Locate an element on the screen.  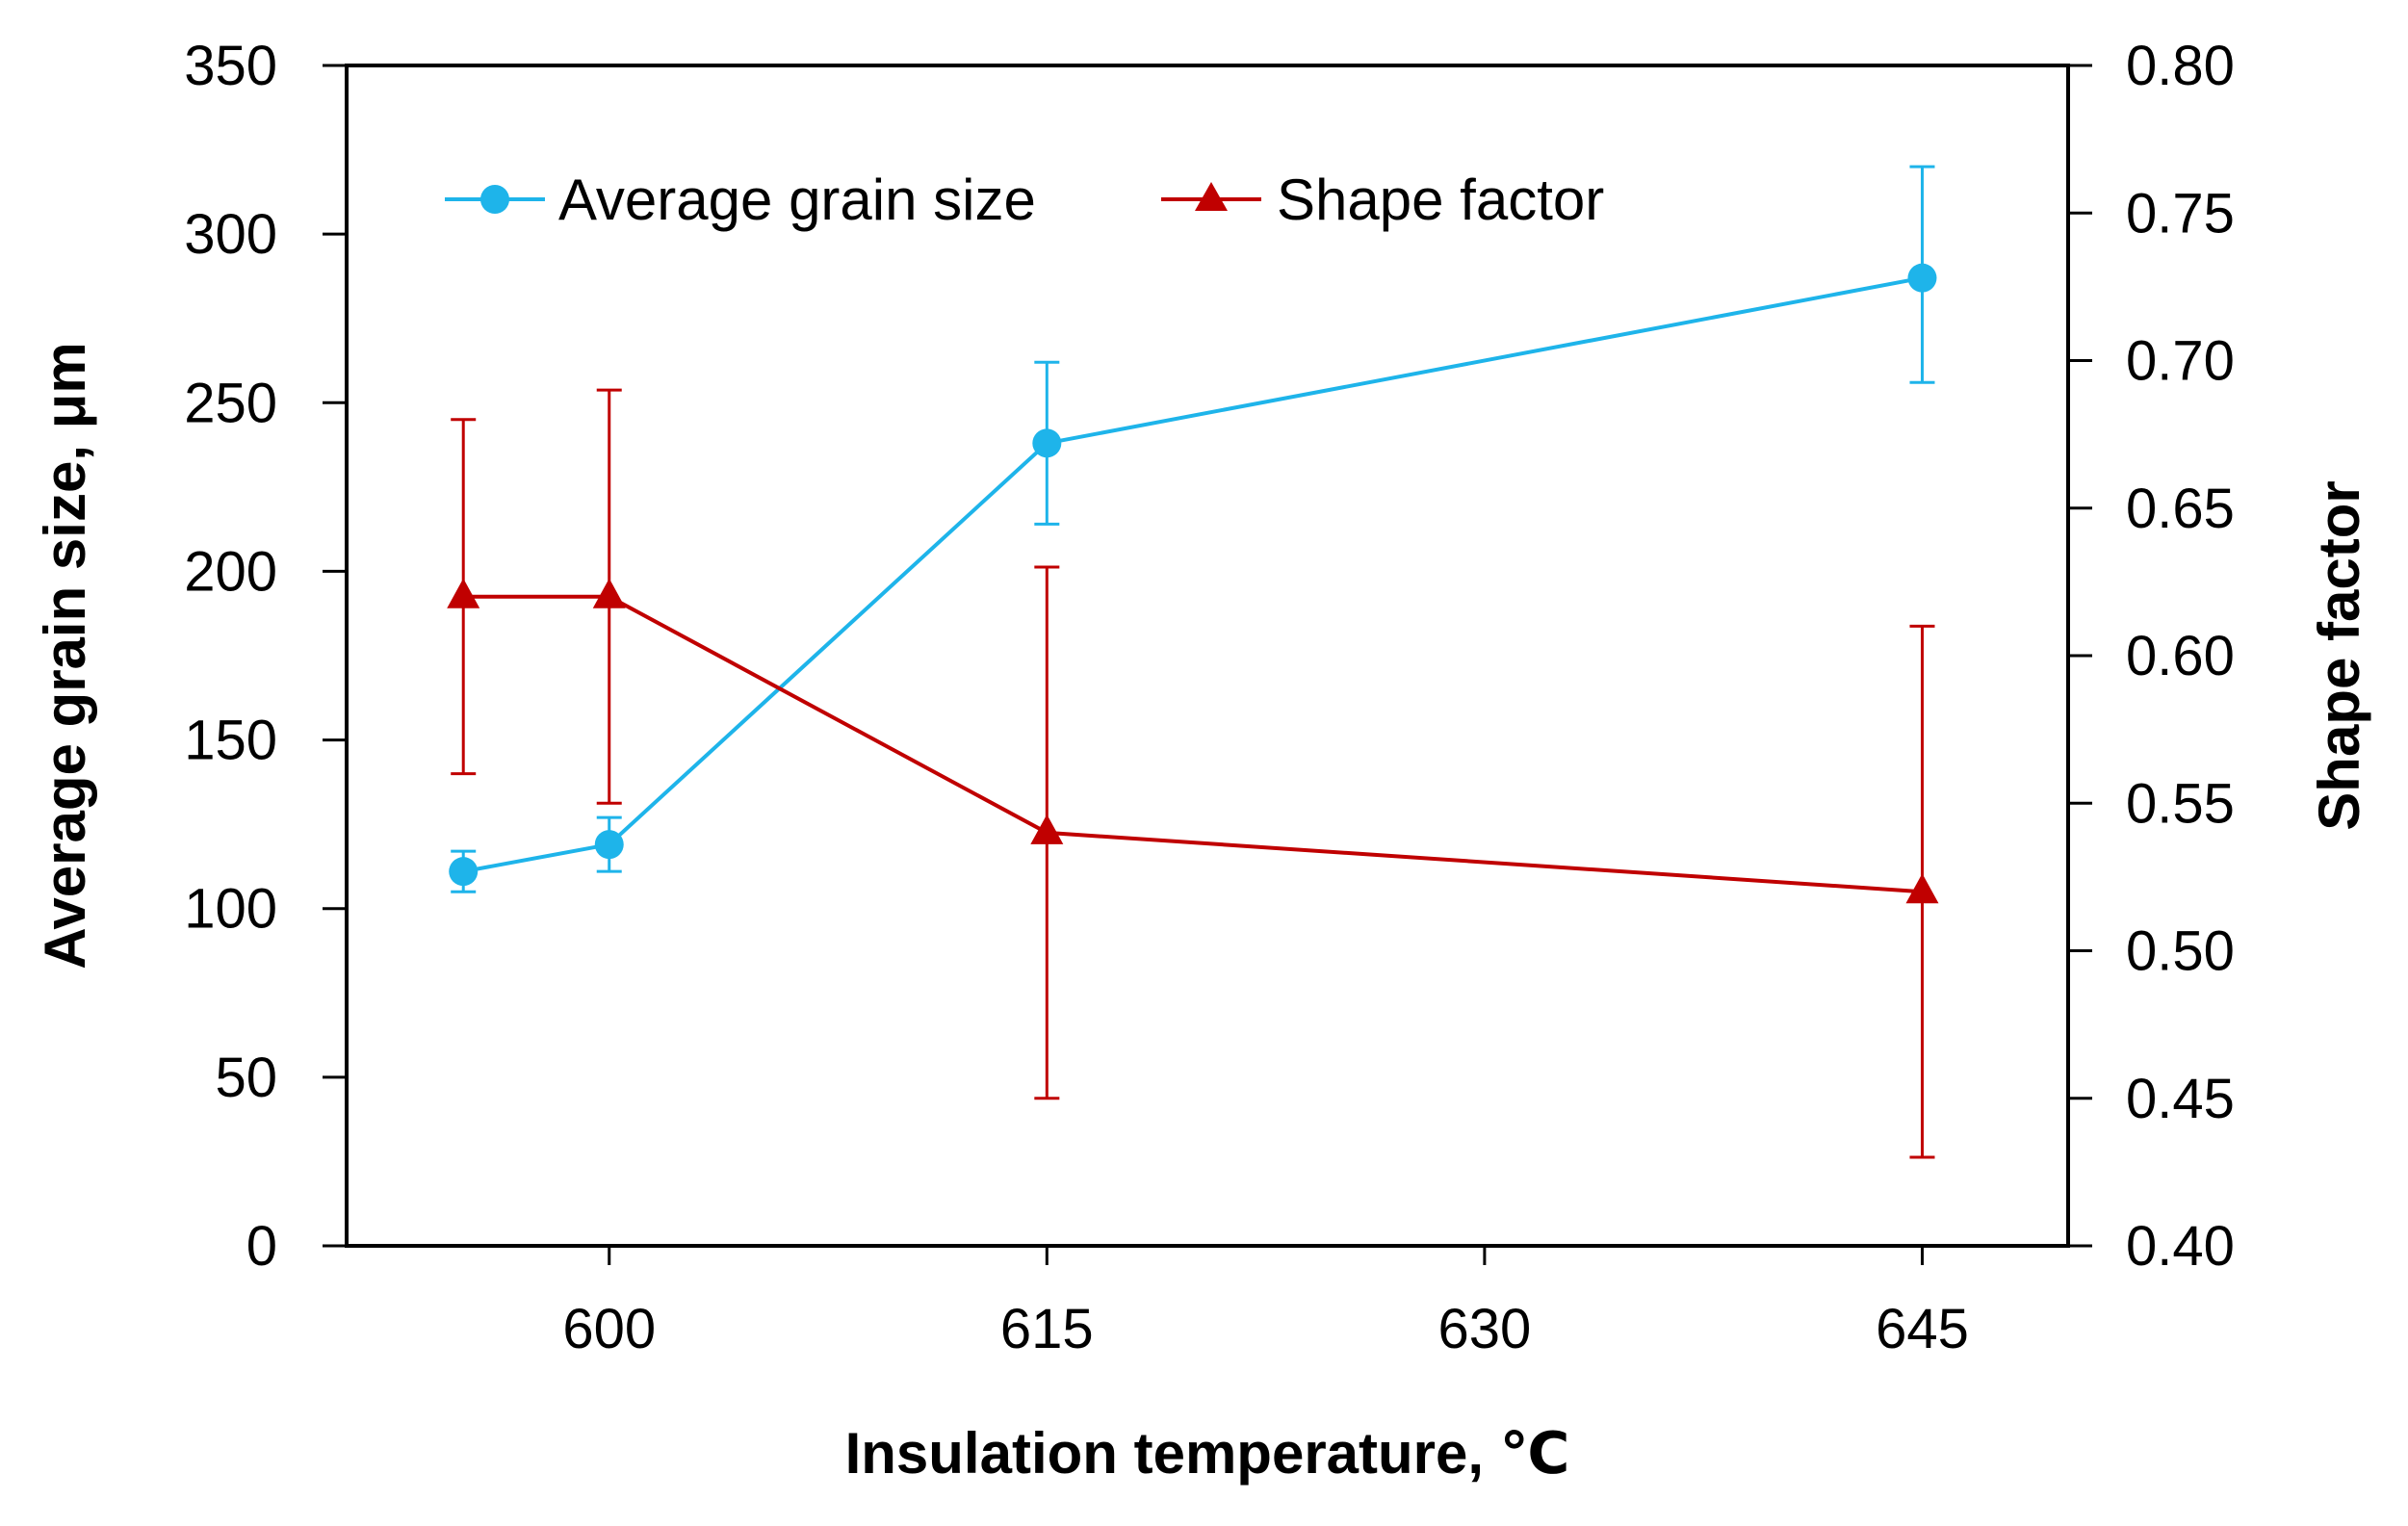
y-right-tick-label: 0.80 is located at coordinates (2180, 66).